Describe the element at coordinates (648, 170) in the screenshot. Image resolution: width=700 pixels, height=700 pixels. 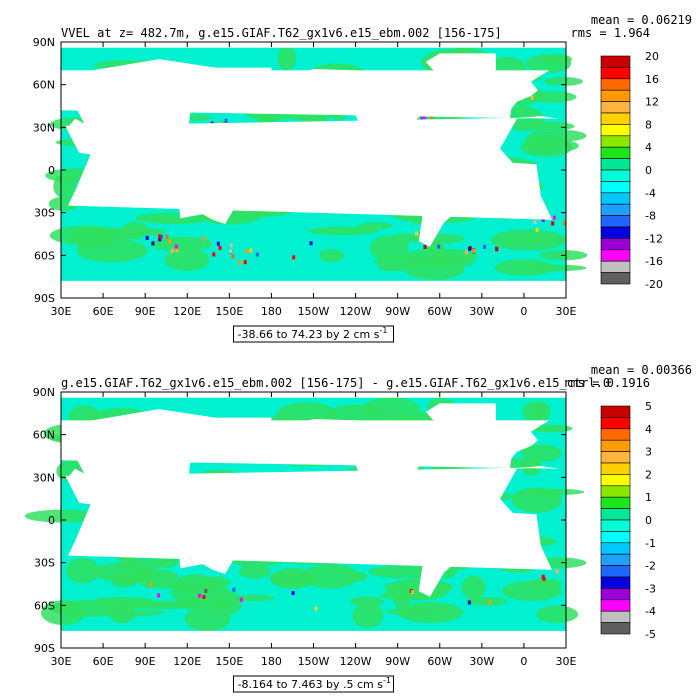
I see `colorbar-label: 0` at that location.